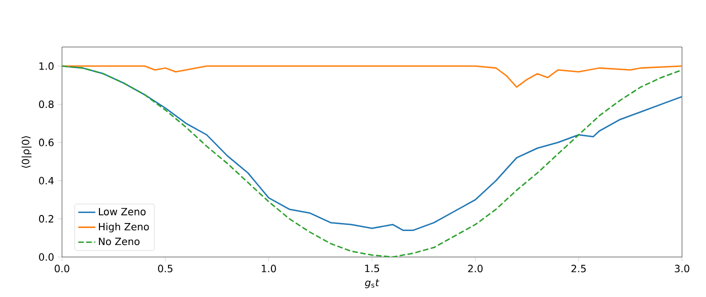  Describe the element at coordinates (46, 142) in the screenshot. I see `y-tick-label: 0.6` at that location.